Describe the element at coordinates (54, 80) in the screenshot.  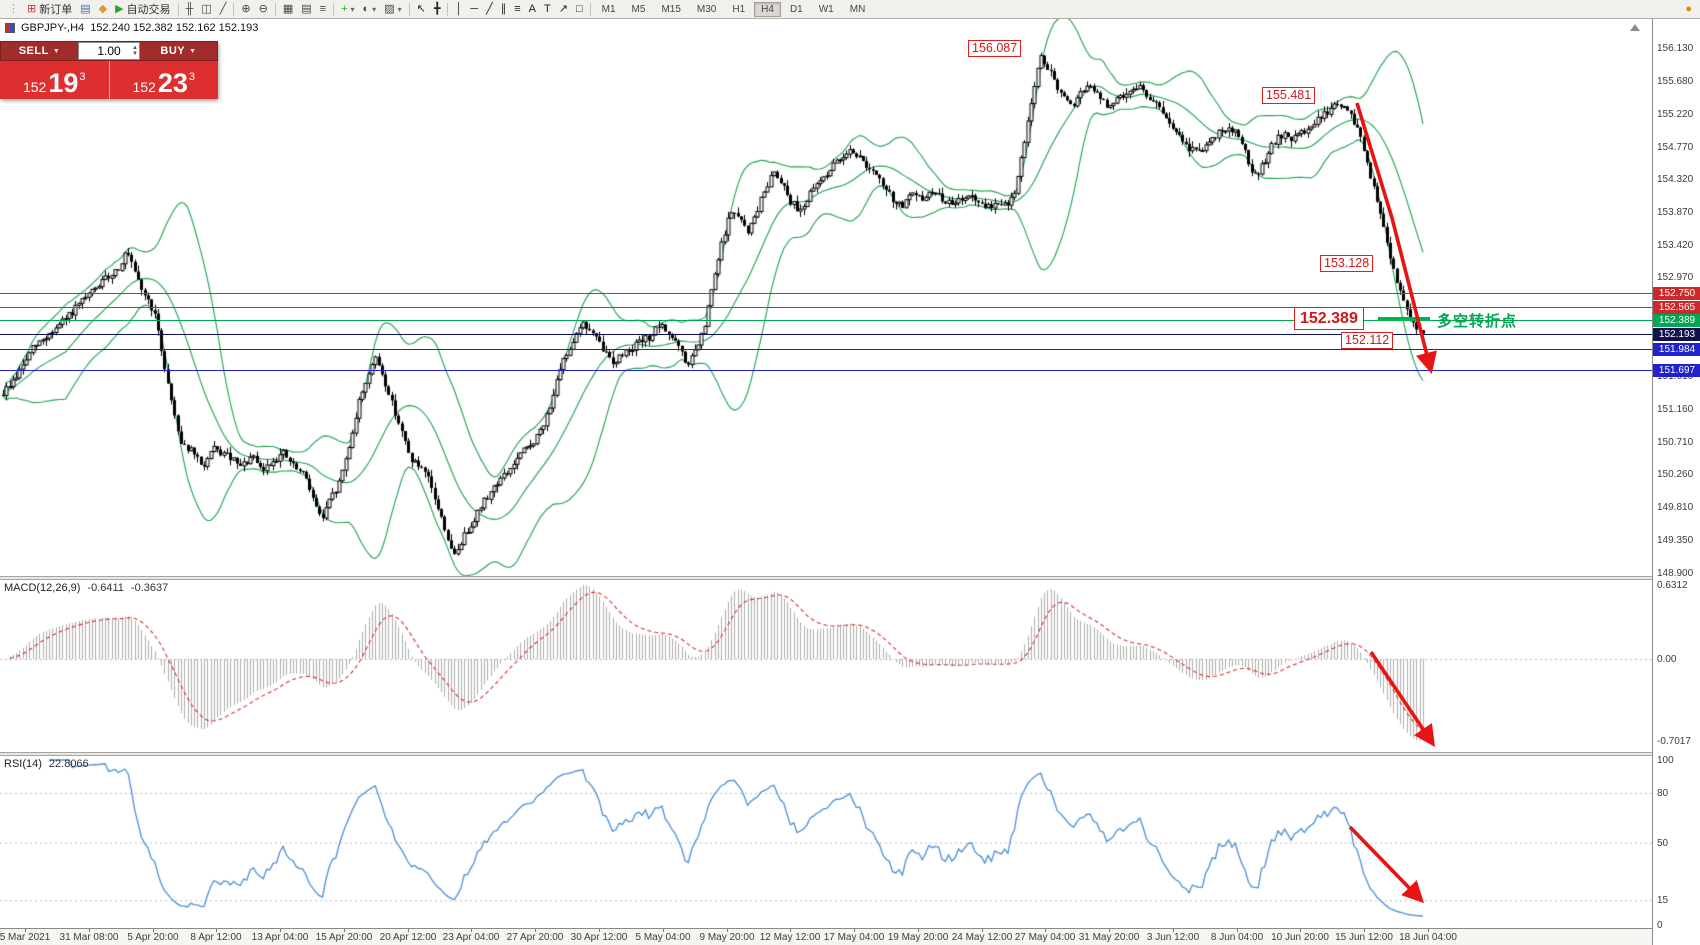
I see `sell-price: 152 19 3` at that location.